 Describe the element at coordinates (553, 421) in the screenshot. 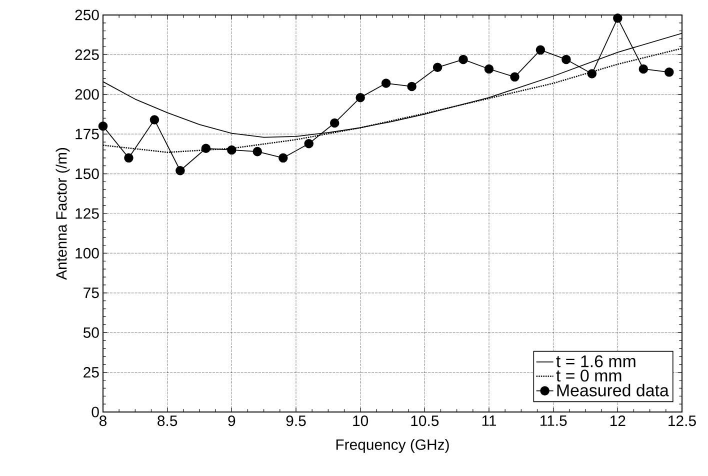

I see `x-tick-label: 11.5` at that location.